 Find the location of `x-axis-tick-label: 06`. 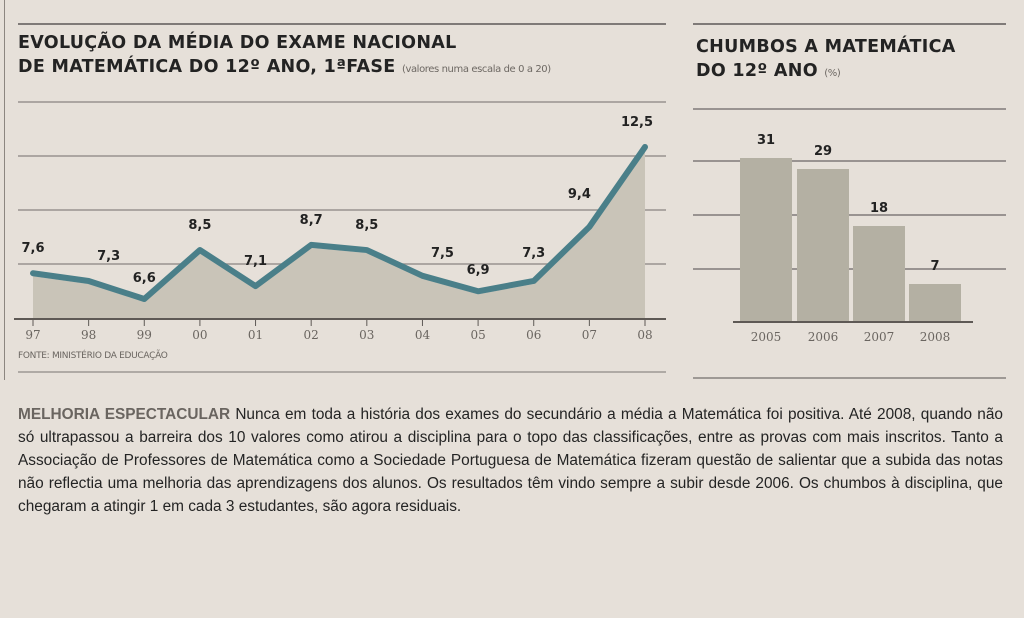

x-axis-tick-label: 06 is located at coordinates (534, 335).